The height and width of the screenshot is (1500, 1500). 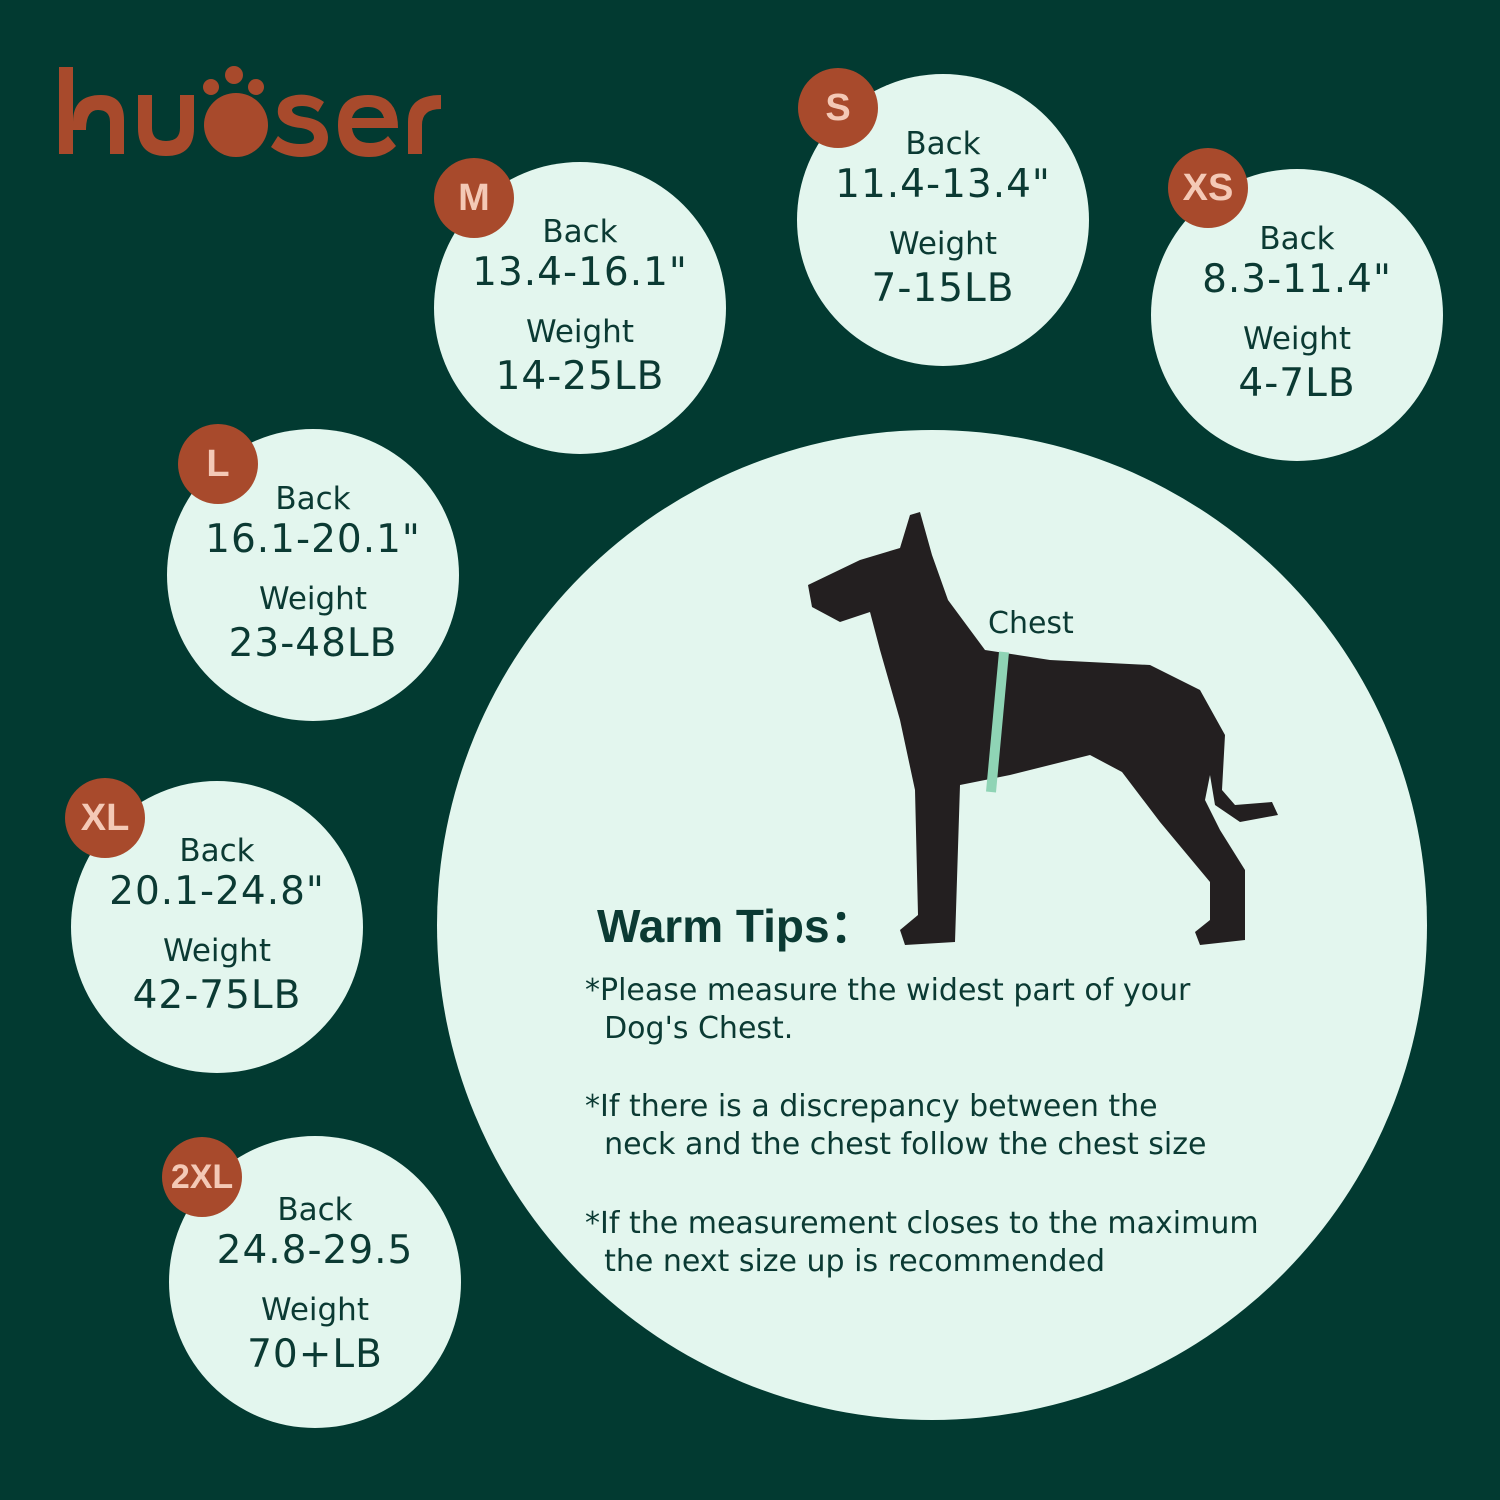 What do you see at coordinates (1208, 188) in the screenshot?
I see `size-badge-xs: XS` at bounding box center [1208, 188].